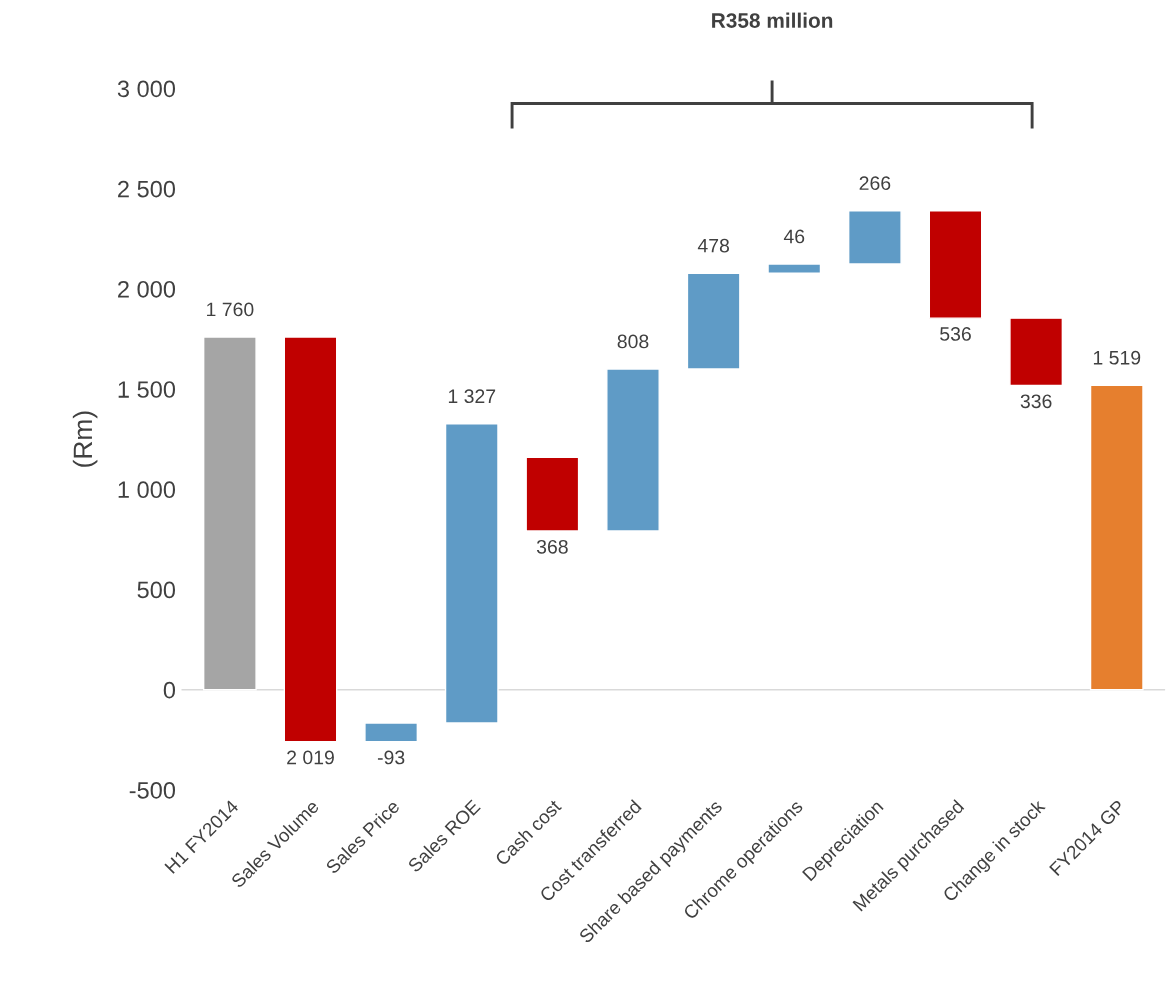 This screenshot has height=1005, width=1171. I want to click on y-tick-label: 1 500, so click(147, 389).